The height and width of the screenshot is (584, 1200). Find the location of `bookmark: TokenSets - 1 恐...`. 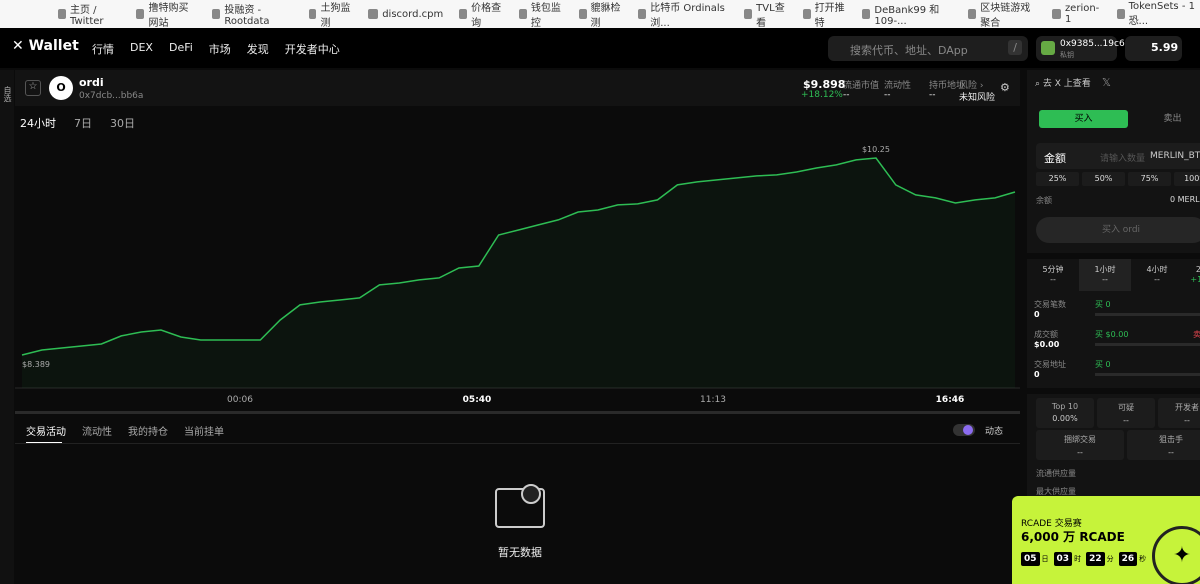

bookmark: TokenSets - 1 恐... is located at coordinates (1158, 14).